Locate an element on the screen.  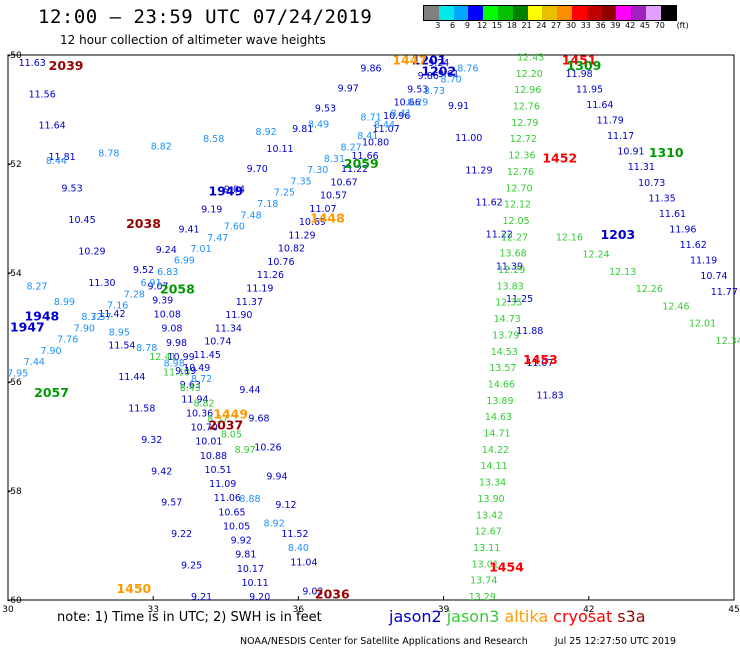
lon-tick-label: 33 is located at coordinates (152, 610).